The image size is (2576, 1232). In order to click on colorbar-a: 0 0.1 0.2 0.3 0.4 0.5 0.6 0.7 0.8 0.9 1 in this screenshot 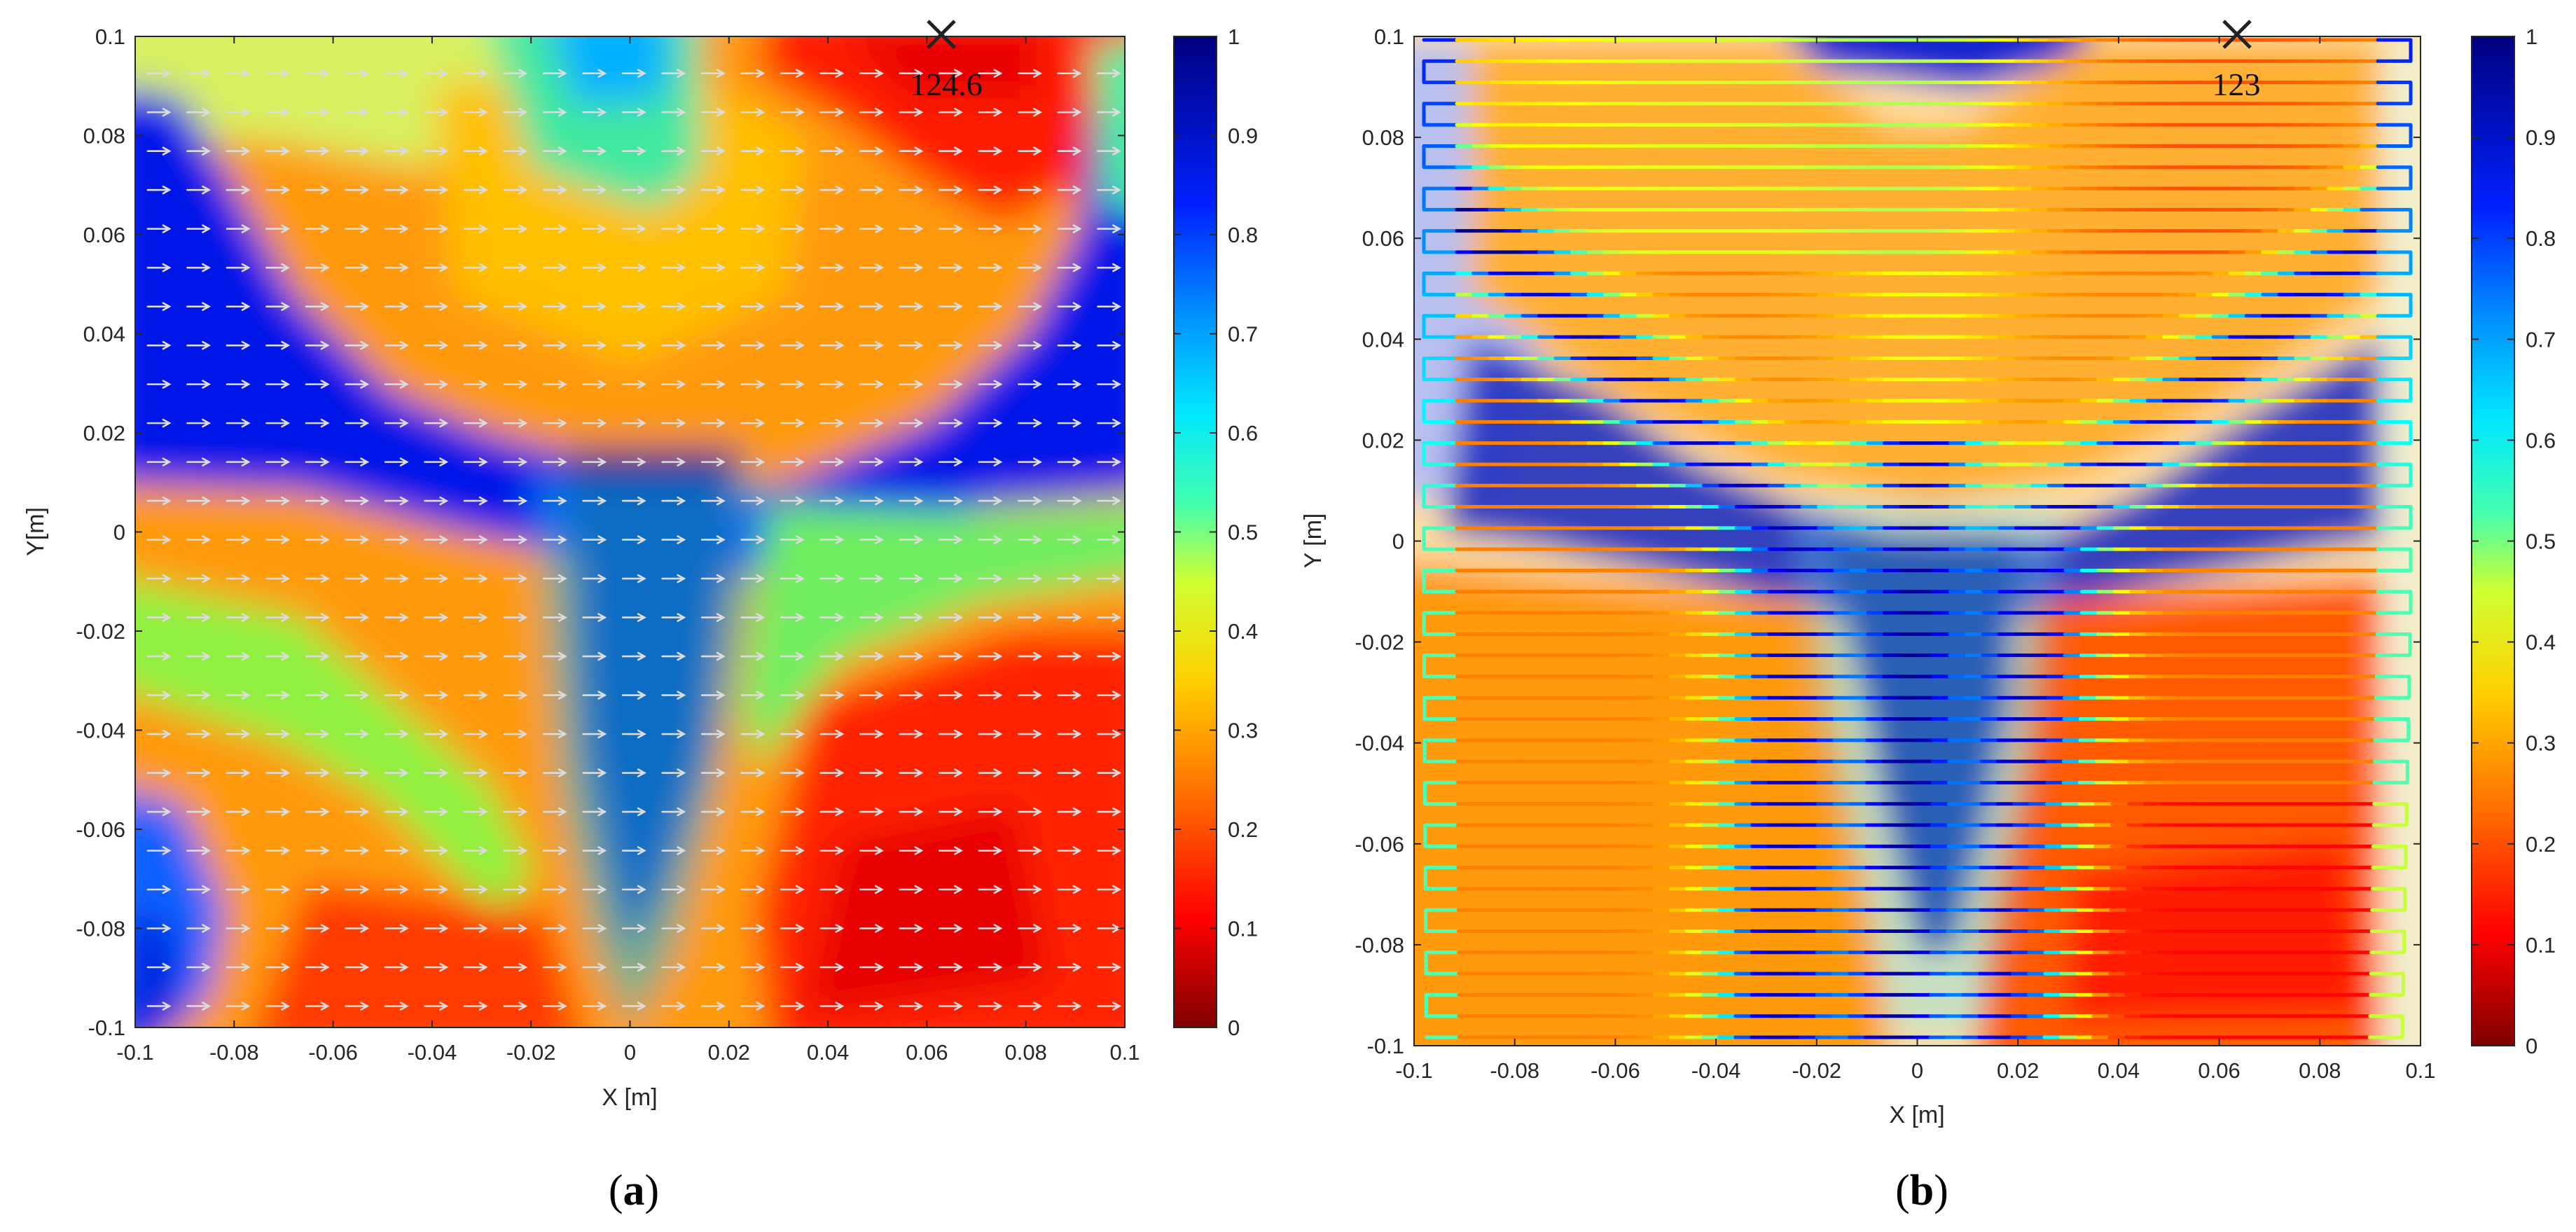, I will do `click(1215, 532)`.